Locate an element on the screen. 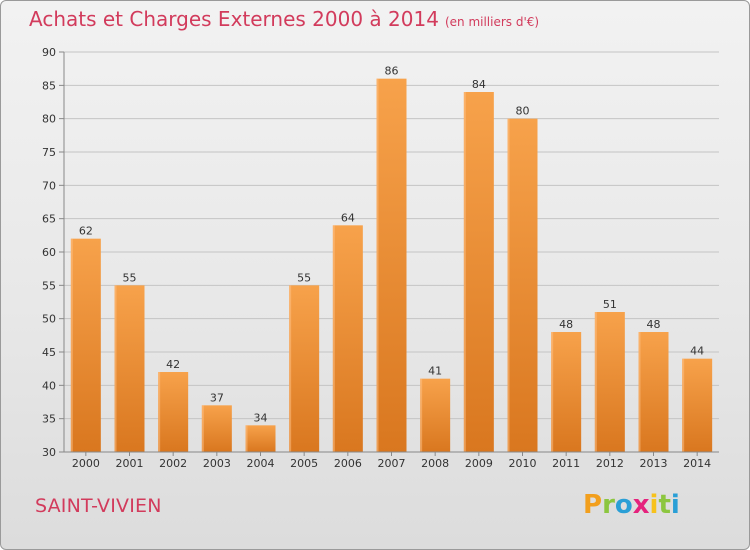  bar-2007 is located at coordinates (391, 265).